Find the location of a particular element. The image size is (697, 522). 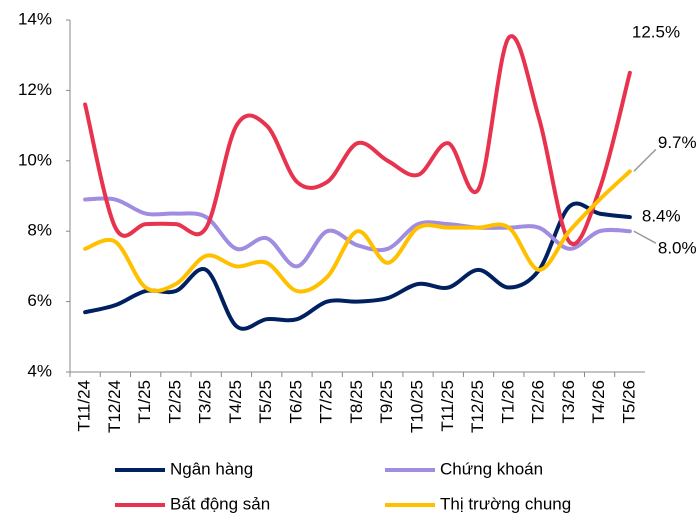

legend-label: Ngân hàng is located at coordinates (211, 468).